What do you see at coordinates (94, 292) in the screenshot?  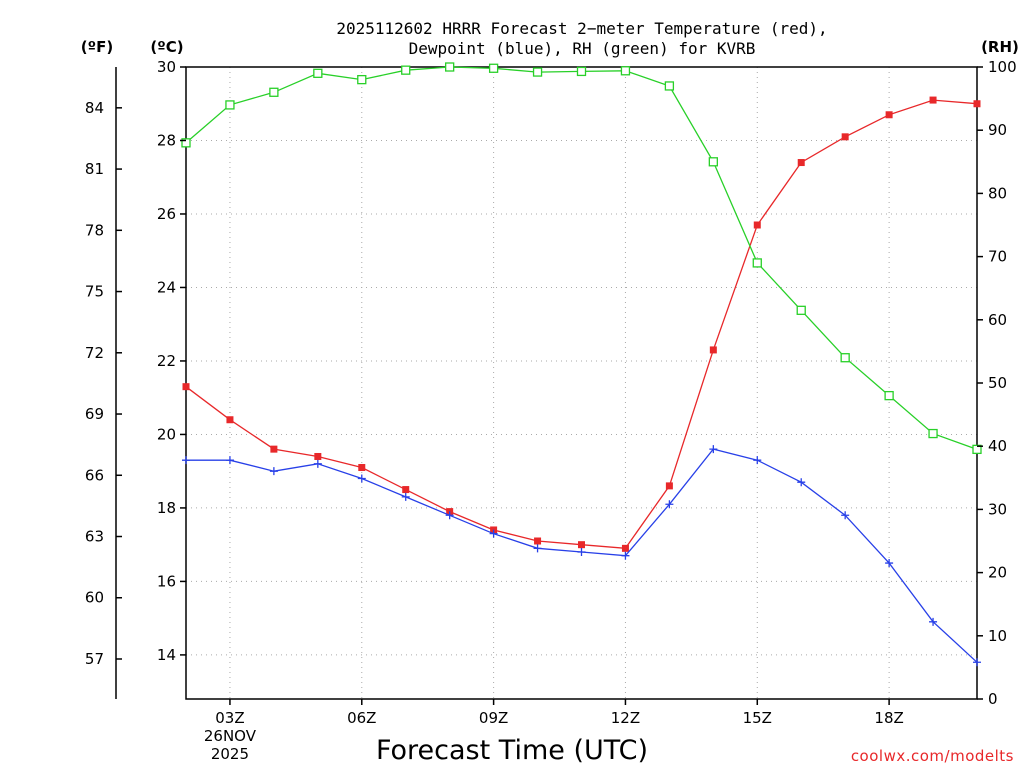 I see `fahrenheit-tick-label: 75` at bounding box center [94, 292].